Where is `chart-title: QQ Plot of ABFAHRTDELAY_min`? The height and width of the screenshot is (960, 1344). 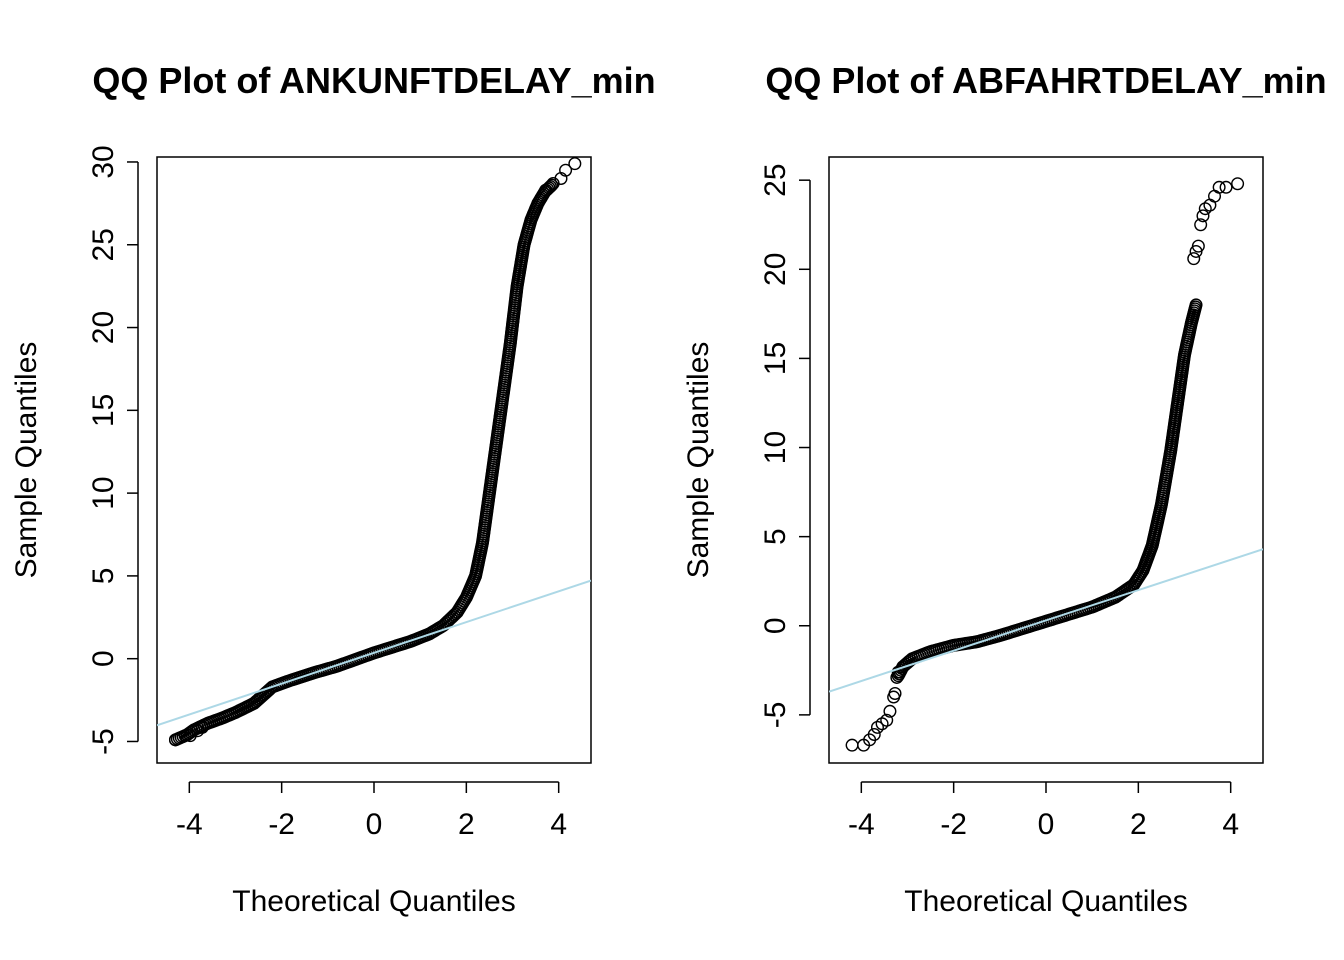 chart-title: QQ Plot of ABFAHRTDELAY_min is located at coordinates (1045, 80).